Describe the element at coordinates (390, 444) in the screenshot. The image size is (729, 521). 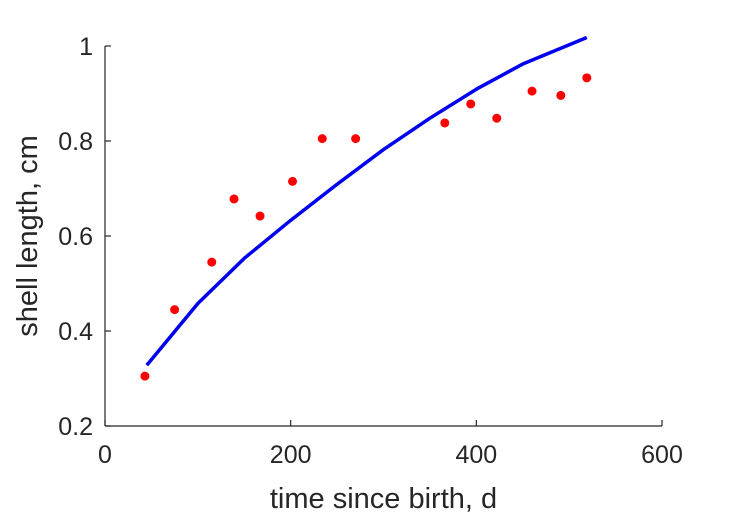
I see `x-ticks: 0 200 400 600` at that location.